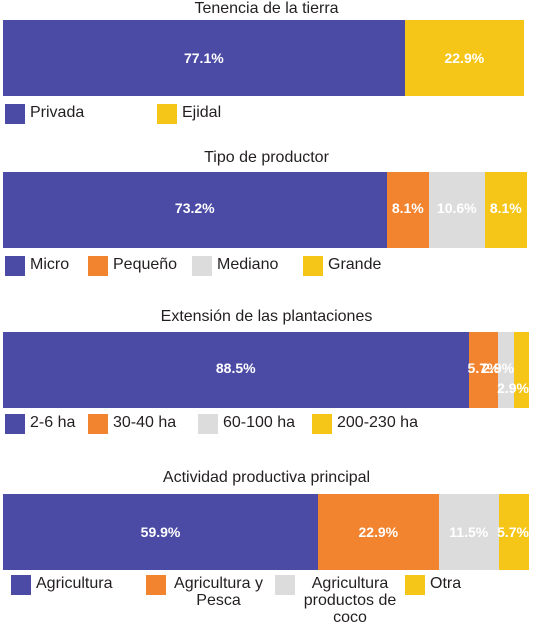  Describe the element at coordinates (266, 8) in the screenshot. I see `chart-title: Tenencia de la tierra` at that location.